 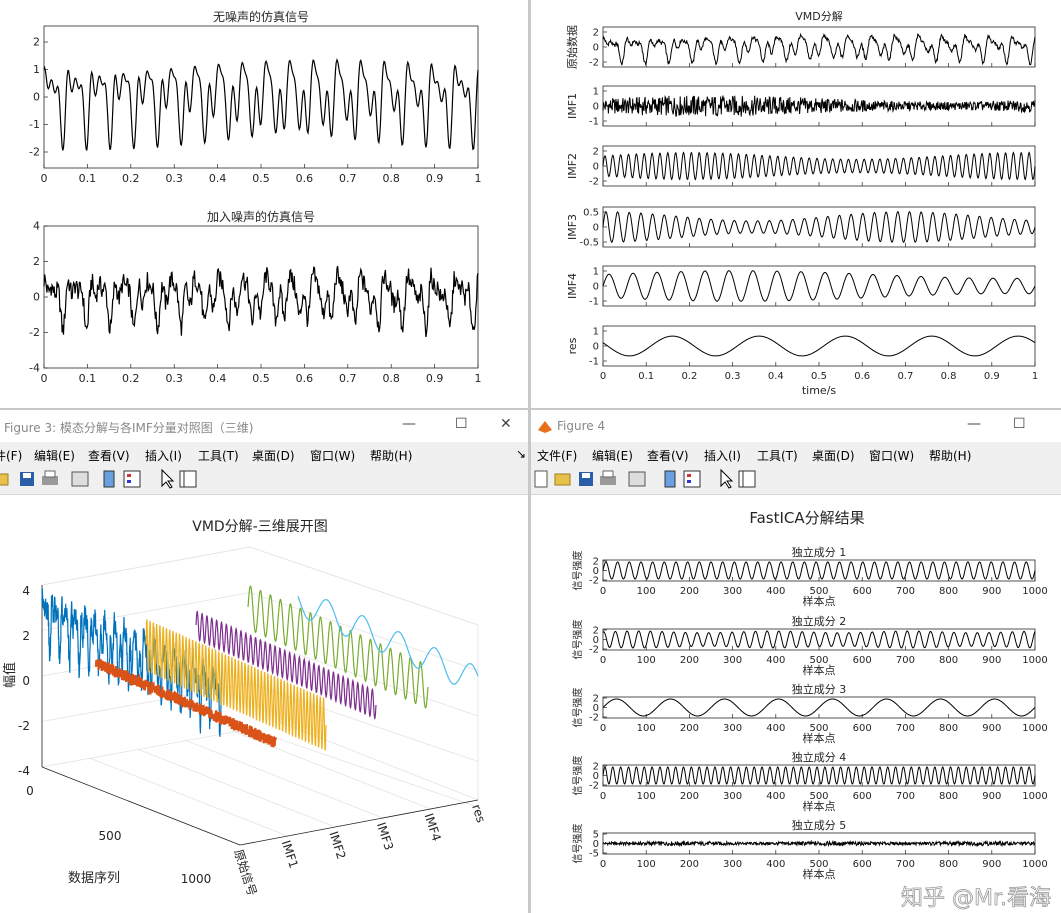 I want to click on fastica-row-5-xtick-label: 300, so click(x=732, y=864).